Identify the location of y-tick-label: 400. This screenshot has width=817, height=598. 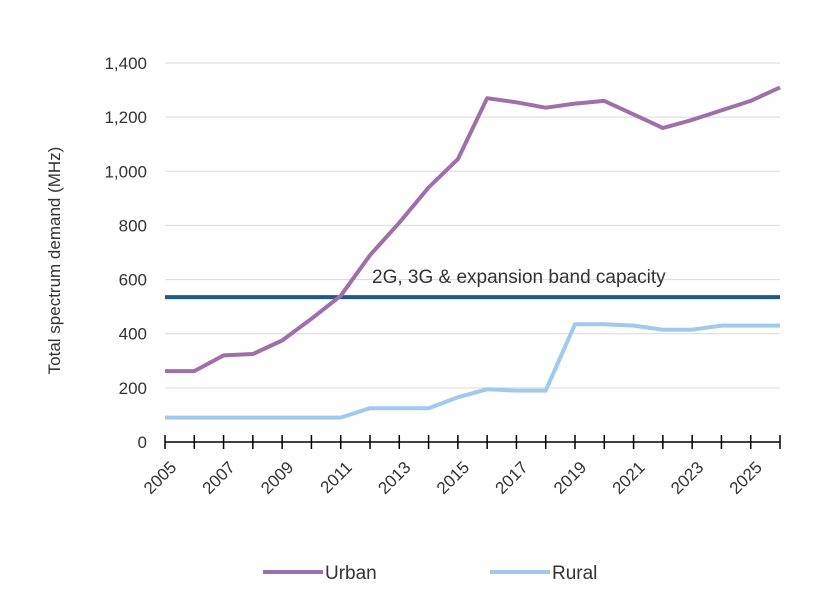
(133, 334).